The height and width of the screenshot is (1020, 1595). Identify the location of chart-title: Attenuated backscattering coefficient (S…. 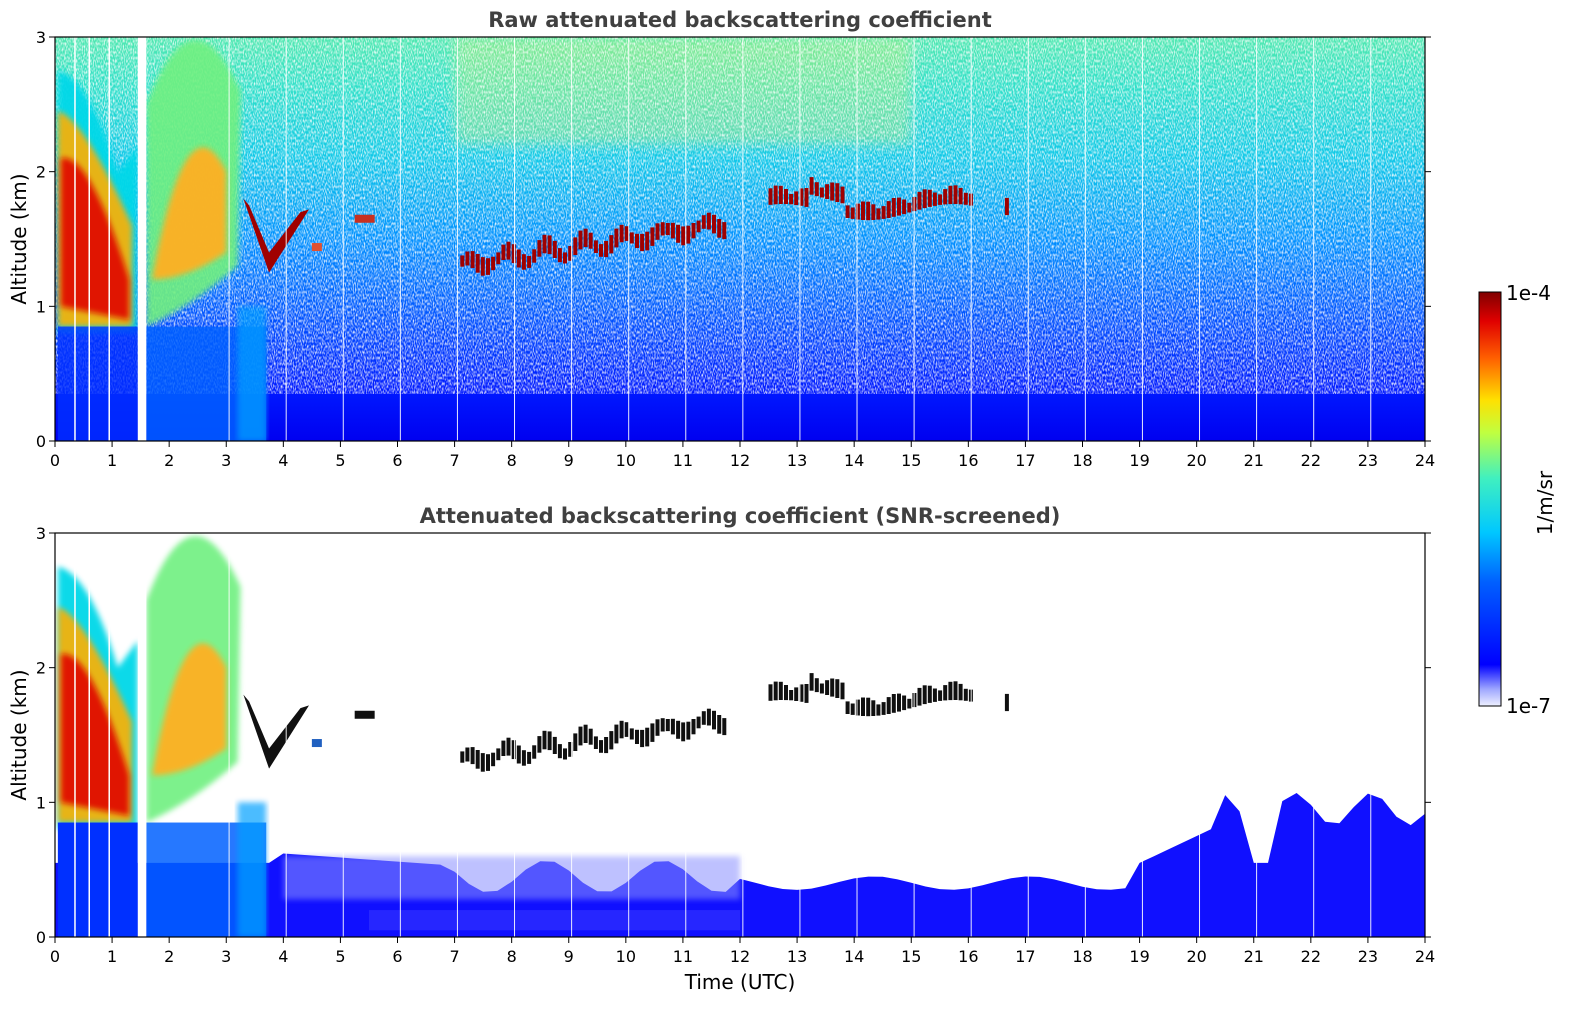
(740, 516).